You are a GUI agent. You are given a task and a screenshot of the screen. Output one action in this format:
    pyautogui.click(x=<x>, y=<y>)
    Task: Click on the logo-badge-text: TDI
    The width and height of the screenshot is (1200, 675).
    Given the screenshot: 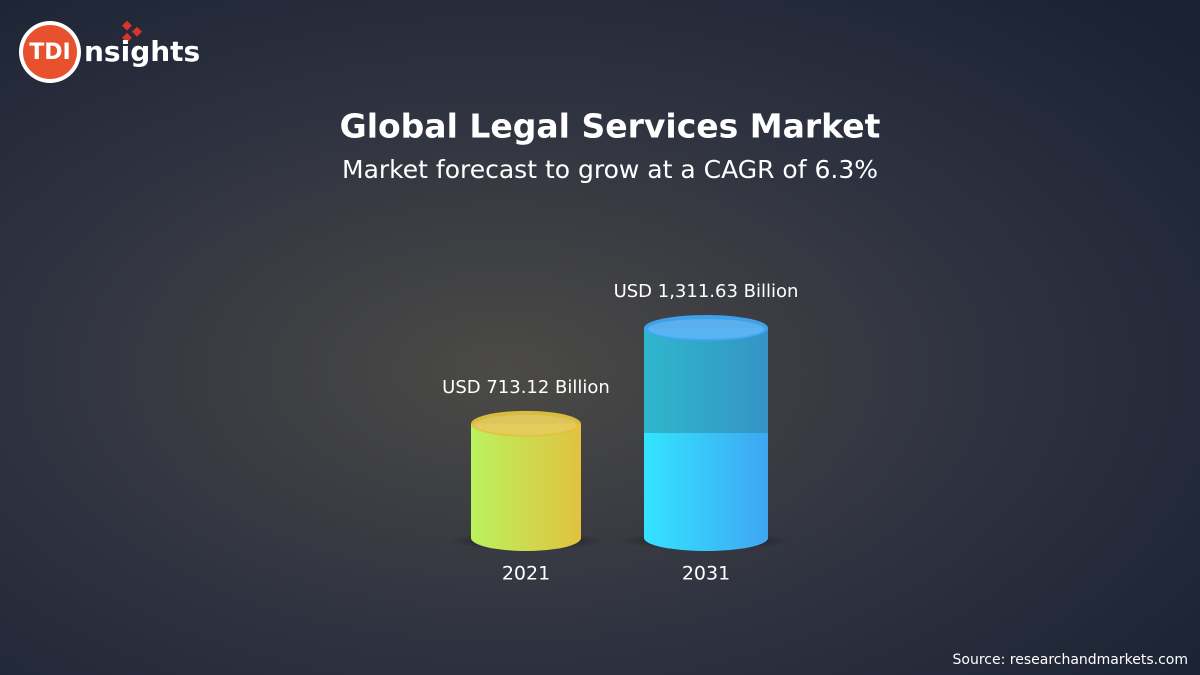 What is the action you would take?
    pyautogui.click(x=49, y=52)
    